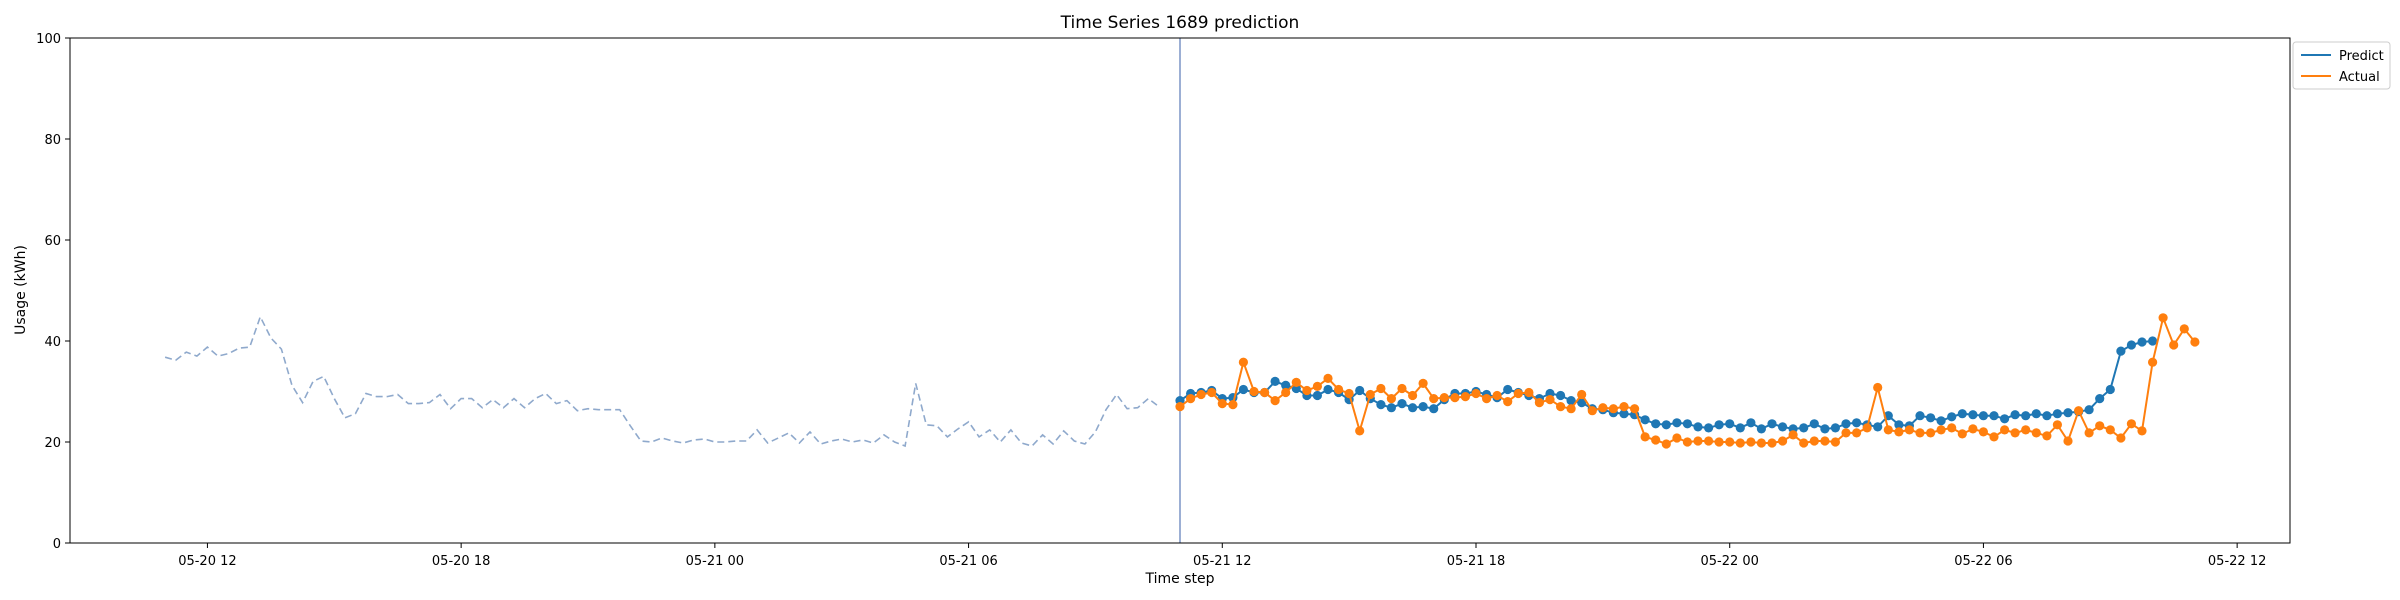 Image resolution: width=2400 pixels, height=600 pixels. What do you see at coordinates (52, 443) in the screenshot?
I see `y-tick-label: 20` at bounding box center [52, 443].